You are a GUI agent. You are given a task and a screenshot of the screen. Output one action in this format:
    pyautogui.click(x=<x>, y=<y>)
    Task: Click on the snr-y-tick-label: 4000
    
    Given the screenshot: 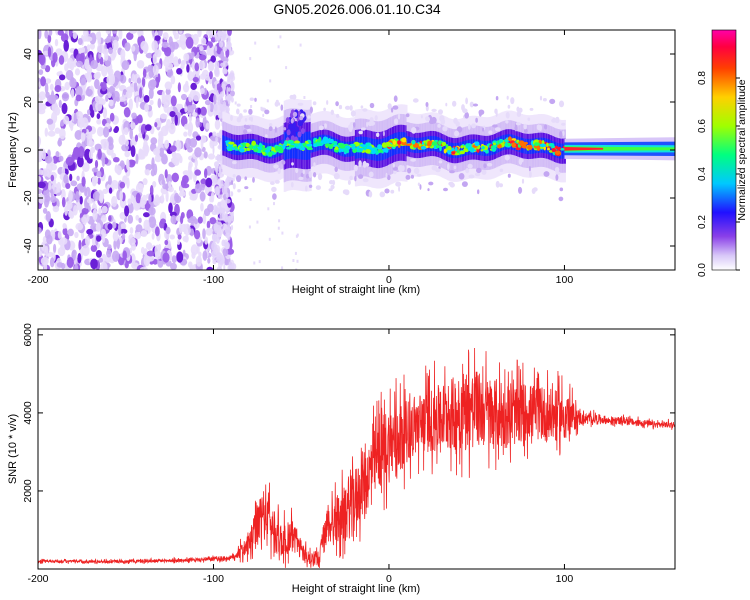 What is the action you would take?
    pyautogui.click(x=28, y=413)
    